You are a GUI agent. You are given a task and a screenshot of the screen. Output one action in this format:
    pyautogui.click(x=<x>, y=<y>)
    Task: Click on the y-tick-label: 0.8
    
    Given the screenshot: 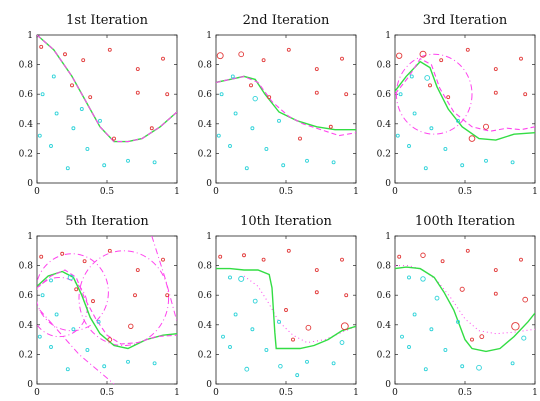 What is the action you would take?
    pyautogui.click(x=26, y=267)
    